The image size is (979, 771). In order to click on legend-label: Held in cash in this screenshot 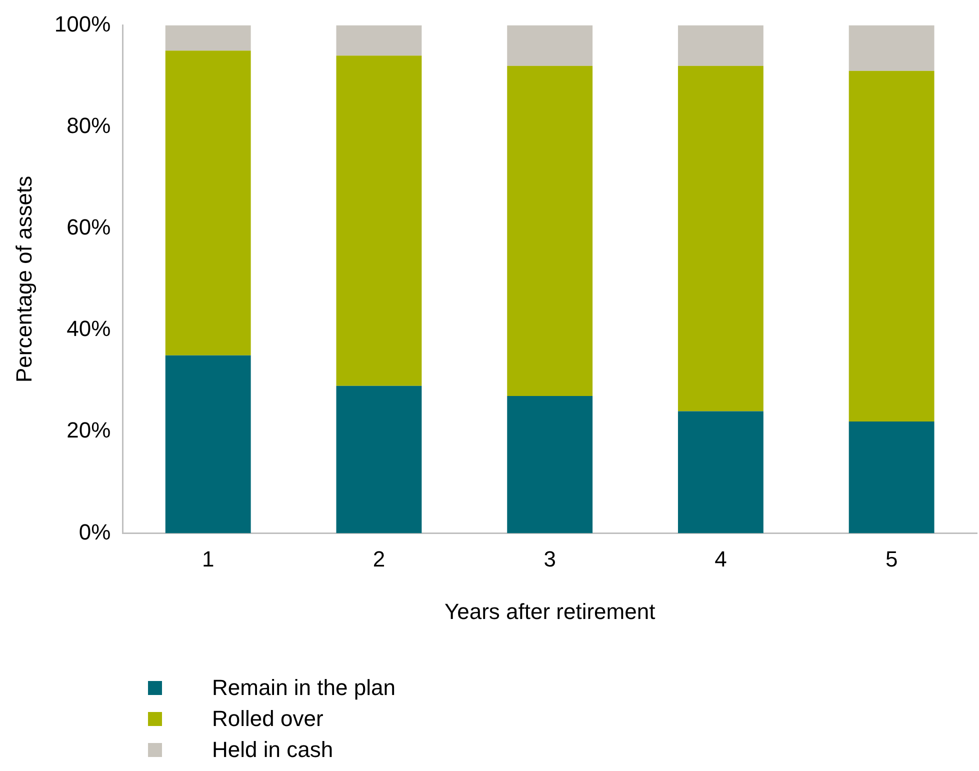, I will do `click(273, 749)`.